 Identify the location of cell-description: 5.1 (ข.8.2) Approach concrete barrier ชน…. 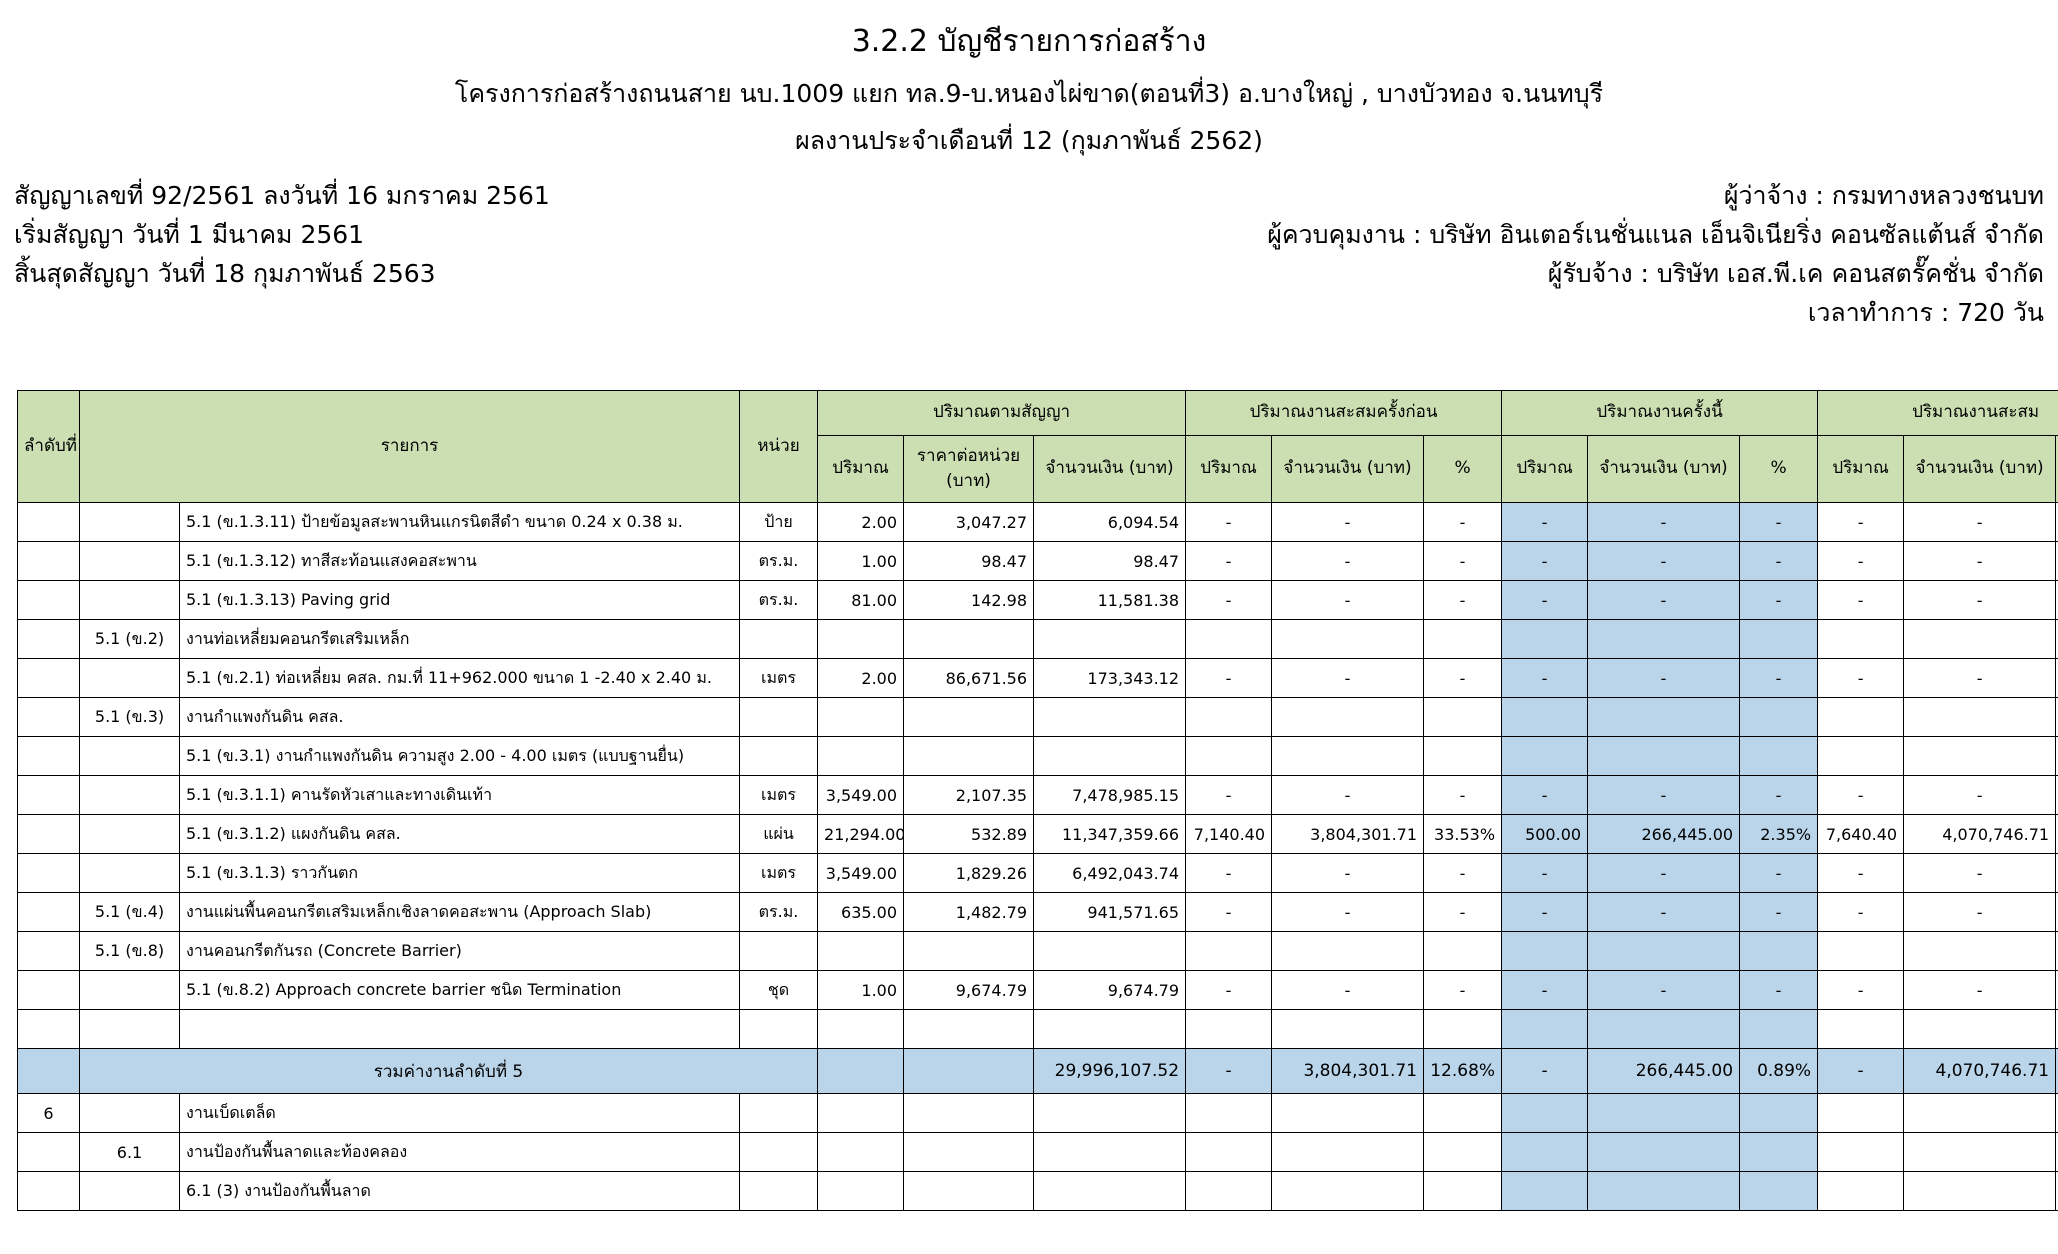
(459, 990).